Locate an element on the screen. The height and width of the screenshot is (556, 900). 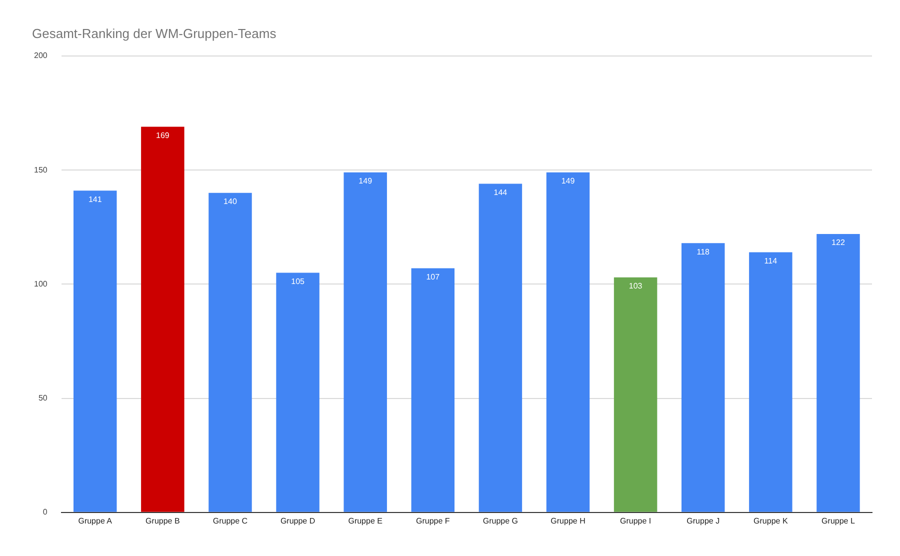
x-tick-label: Gruppe F is located at coordinates (433, 521).